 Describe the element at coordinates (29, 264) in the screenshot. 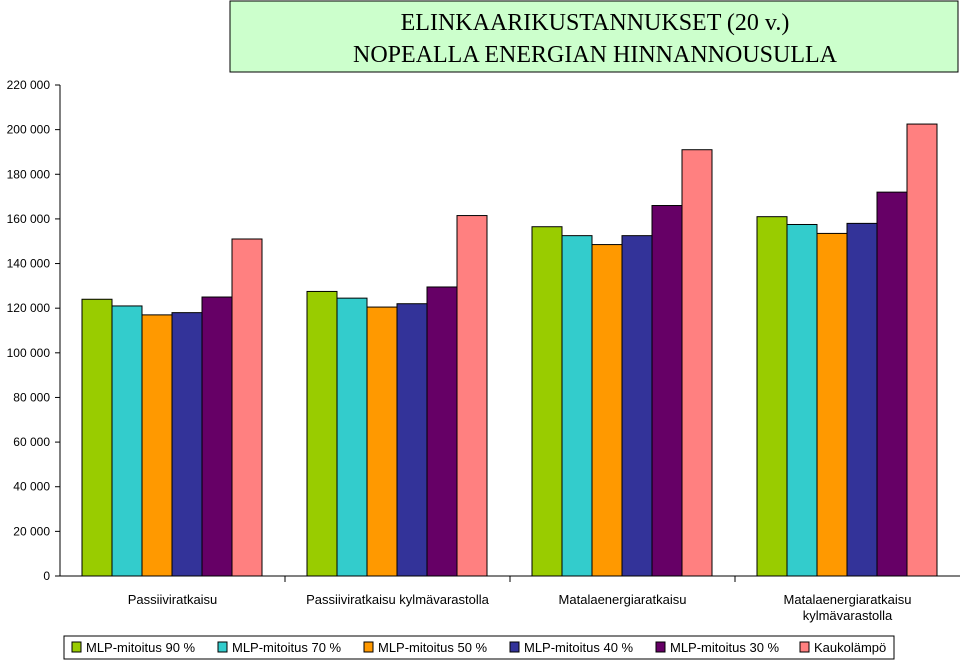

I see `y-tick-label: 140 000` at that location.